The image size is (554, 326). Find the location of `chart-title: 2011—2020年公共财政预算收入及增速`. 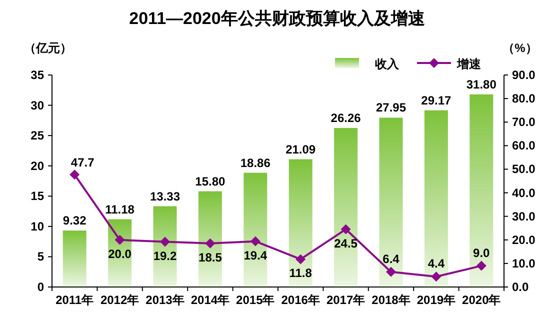

chart-title: 2011—2020年公共财政预算收入及增速 is located at coordinates (277, 18).